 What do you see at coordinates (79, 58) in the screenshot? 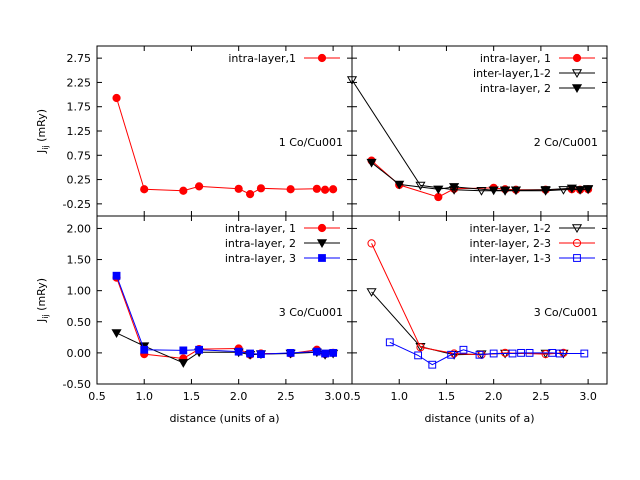
I see `y-tick-label: 2.75` at bounding box center [79, 58].